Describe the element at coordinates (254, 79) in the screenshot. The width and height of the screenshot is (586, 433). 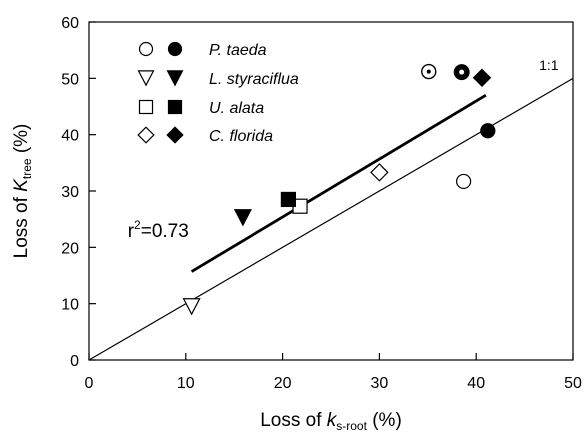
I see `legend-label: L. styraciflua` at that location.